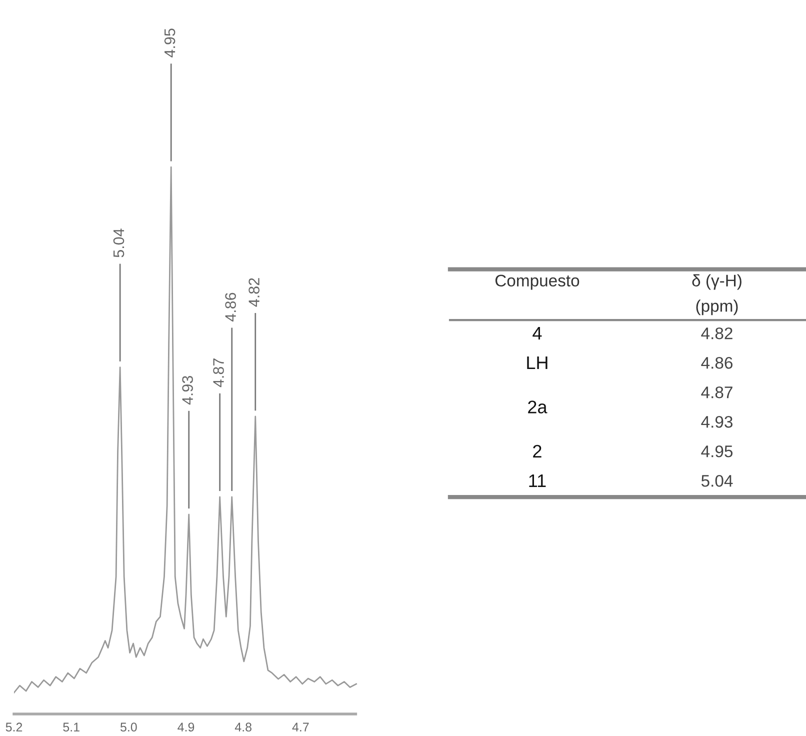  What do you see at coordinates (254, 292) in the screenshot?
I see `annotation: 4.82` at bounding box center [254, 292].